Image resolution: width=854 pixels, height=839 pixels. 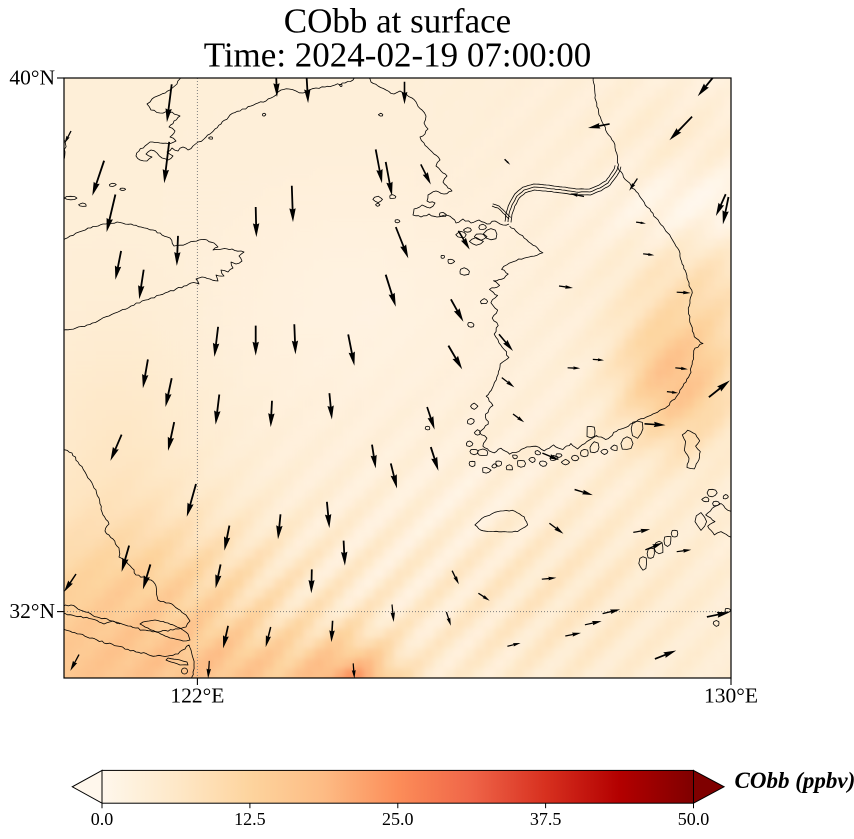 What do you see at coordinates (250, 819) in the screenshot?
I see `svg-text: 12.5` at bounding box center [250, 819].